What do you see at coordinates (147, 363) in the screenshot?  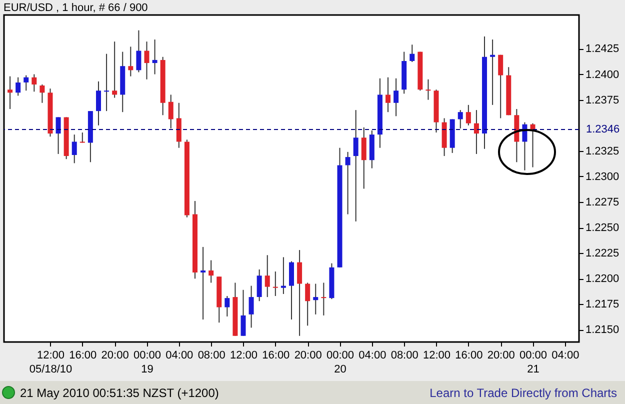 I see `x-tick-label: 00:00 19` at bounding box center [147, 363].